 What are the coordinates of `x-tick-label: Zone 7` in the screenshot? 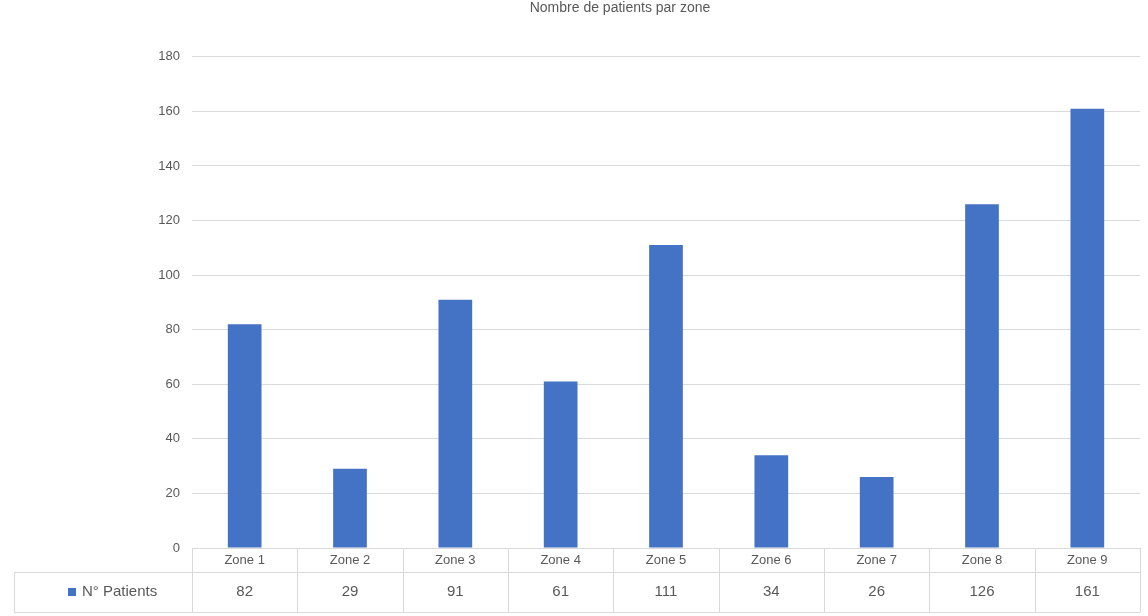 It's located at (876, 560).